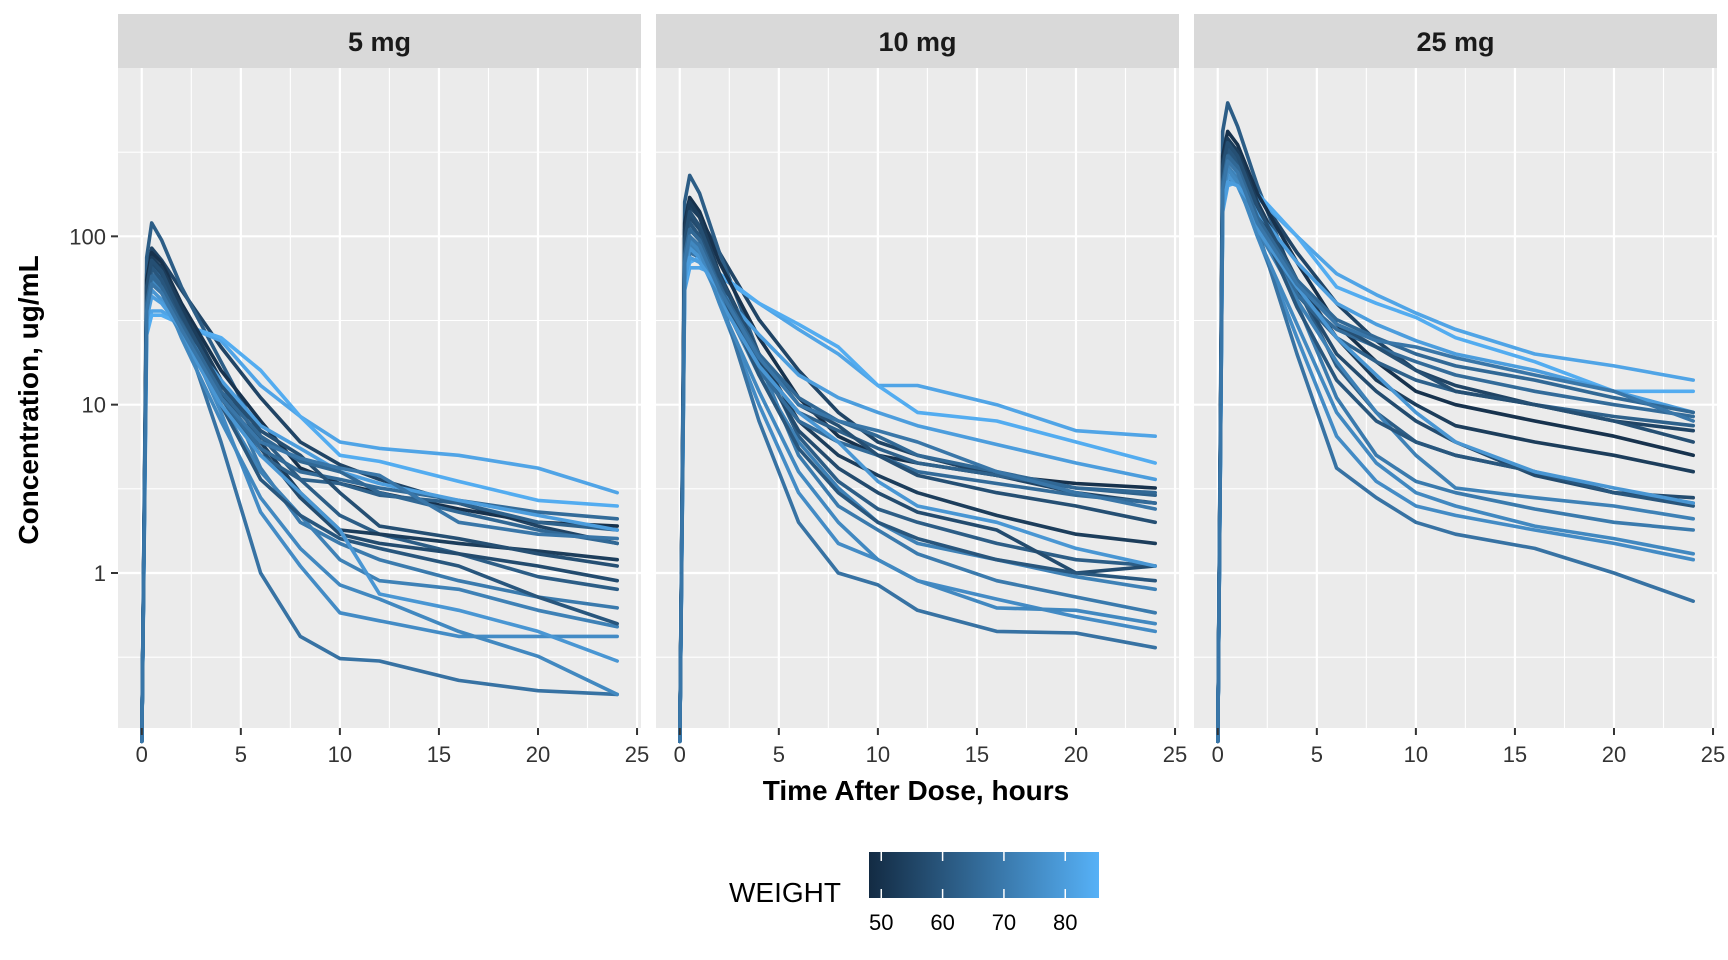 The height and width of the screenshot is (960, 1728). Describe the element at coordinates (1065, 922) in the screenshot. I see `colorbar-tick-label: 80` at that location.